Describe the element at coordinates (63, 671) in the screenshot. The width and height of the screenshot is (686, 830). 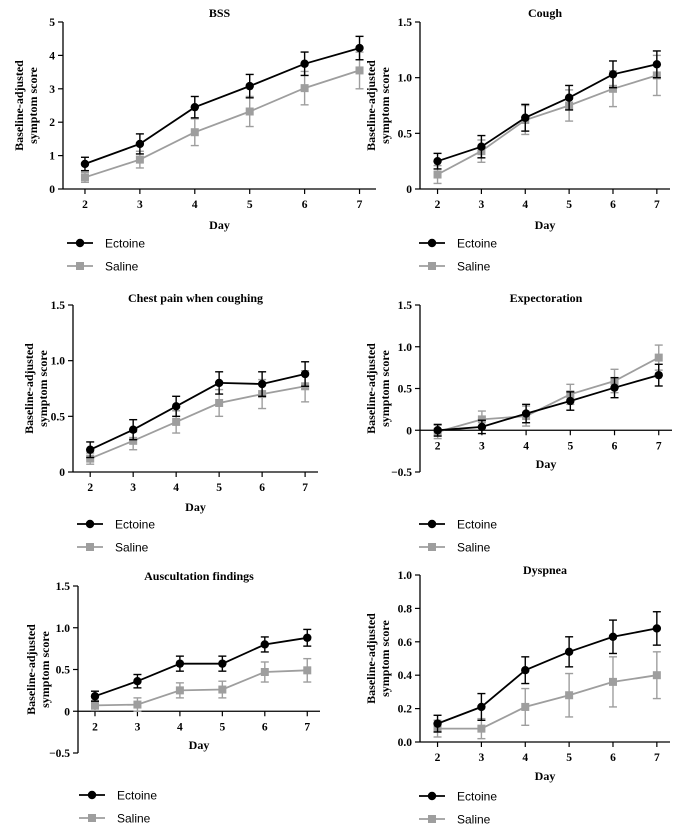
I see `y-tick-label: 0.5` at that location.